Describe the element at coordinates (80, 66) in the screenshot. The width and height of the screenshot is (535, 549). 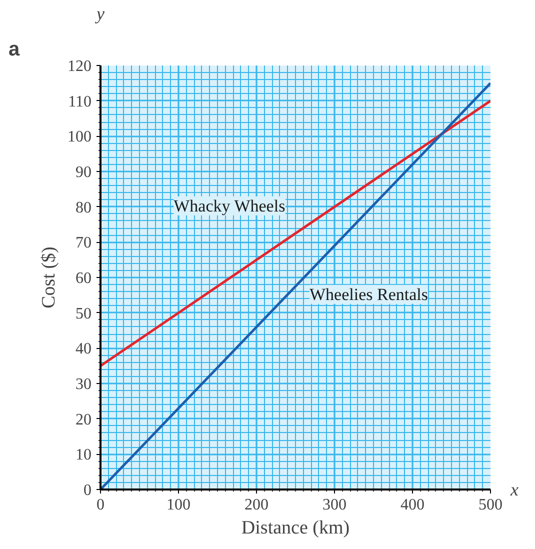
I see `y-tick-label: 120` at that location.